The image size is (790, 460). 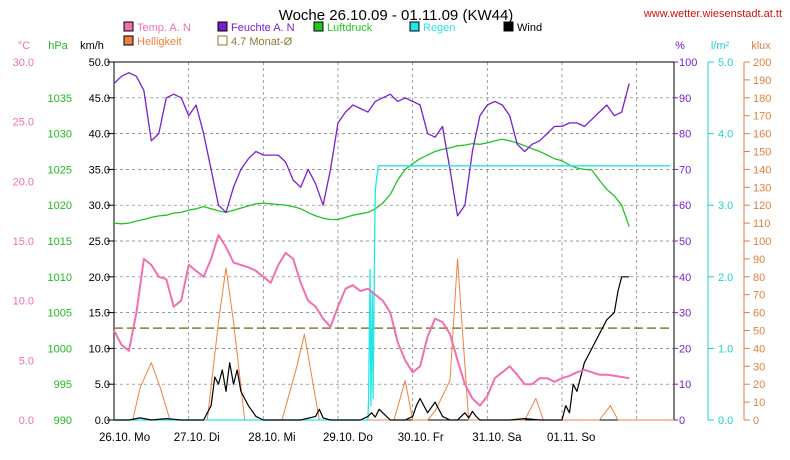 I want to click on light-tick-label: 180, so click(x=762, y=99).